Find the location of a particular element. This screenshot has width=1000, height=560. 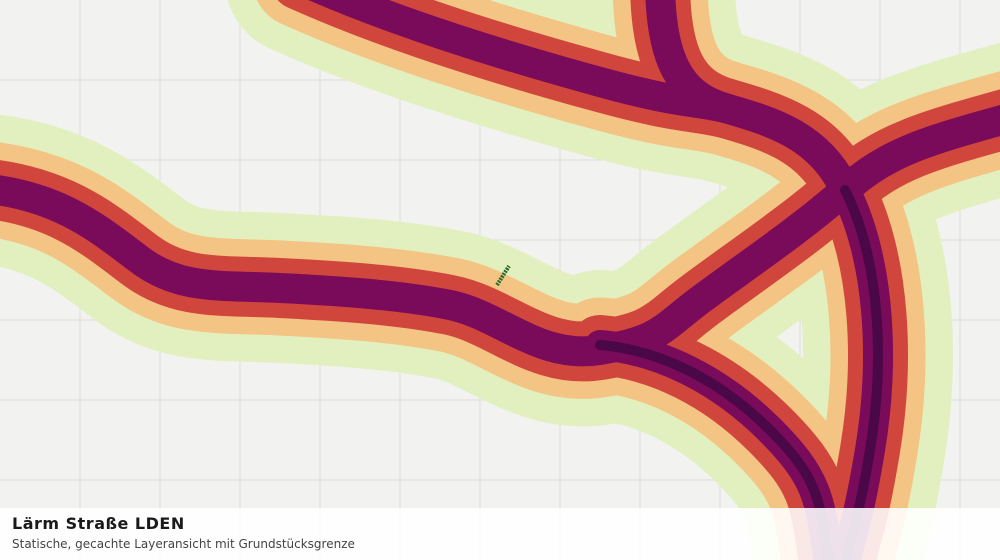

parcel-boundary is located at coordinates (503, 275).